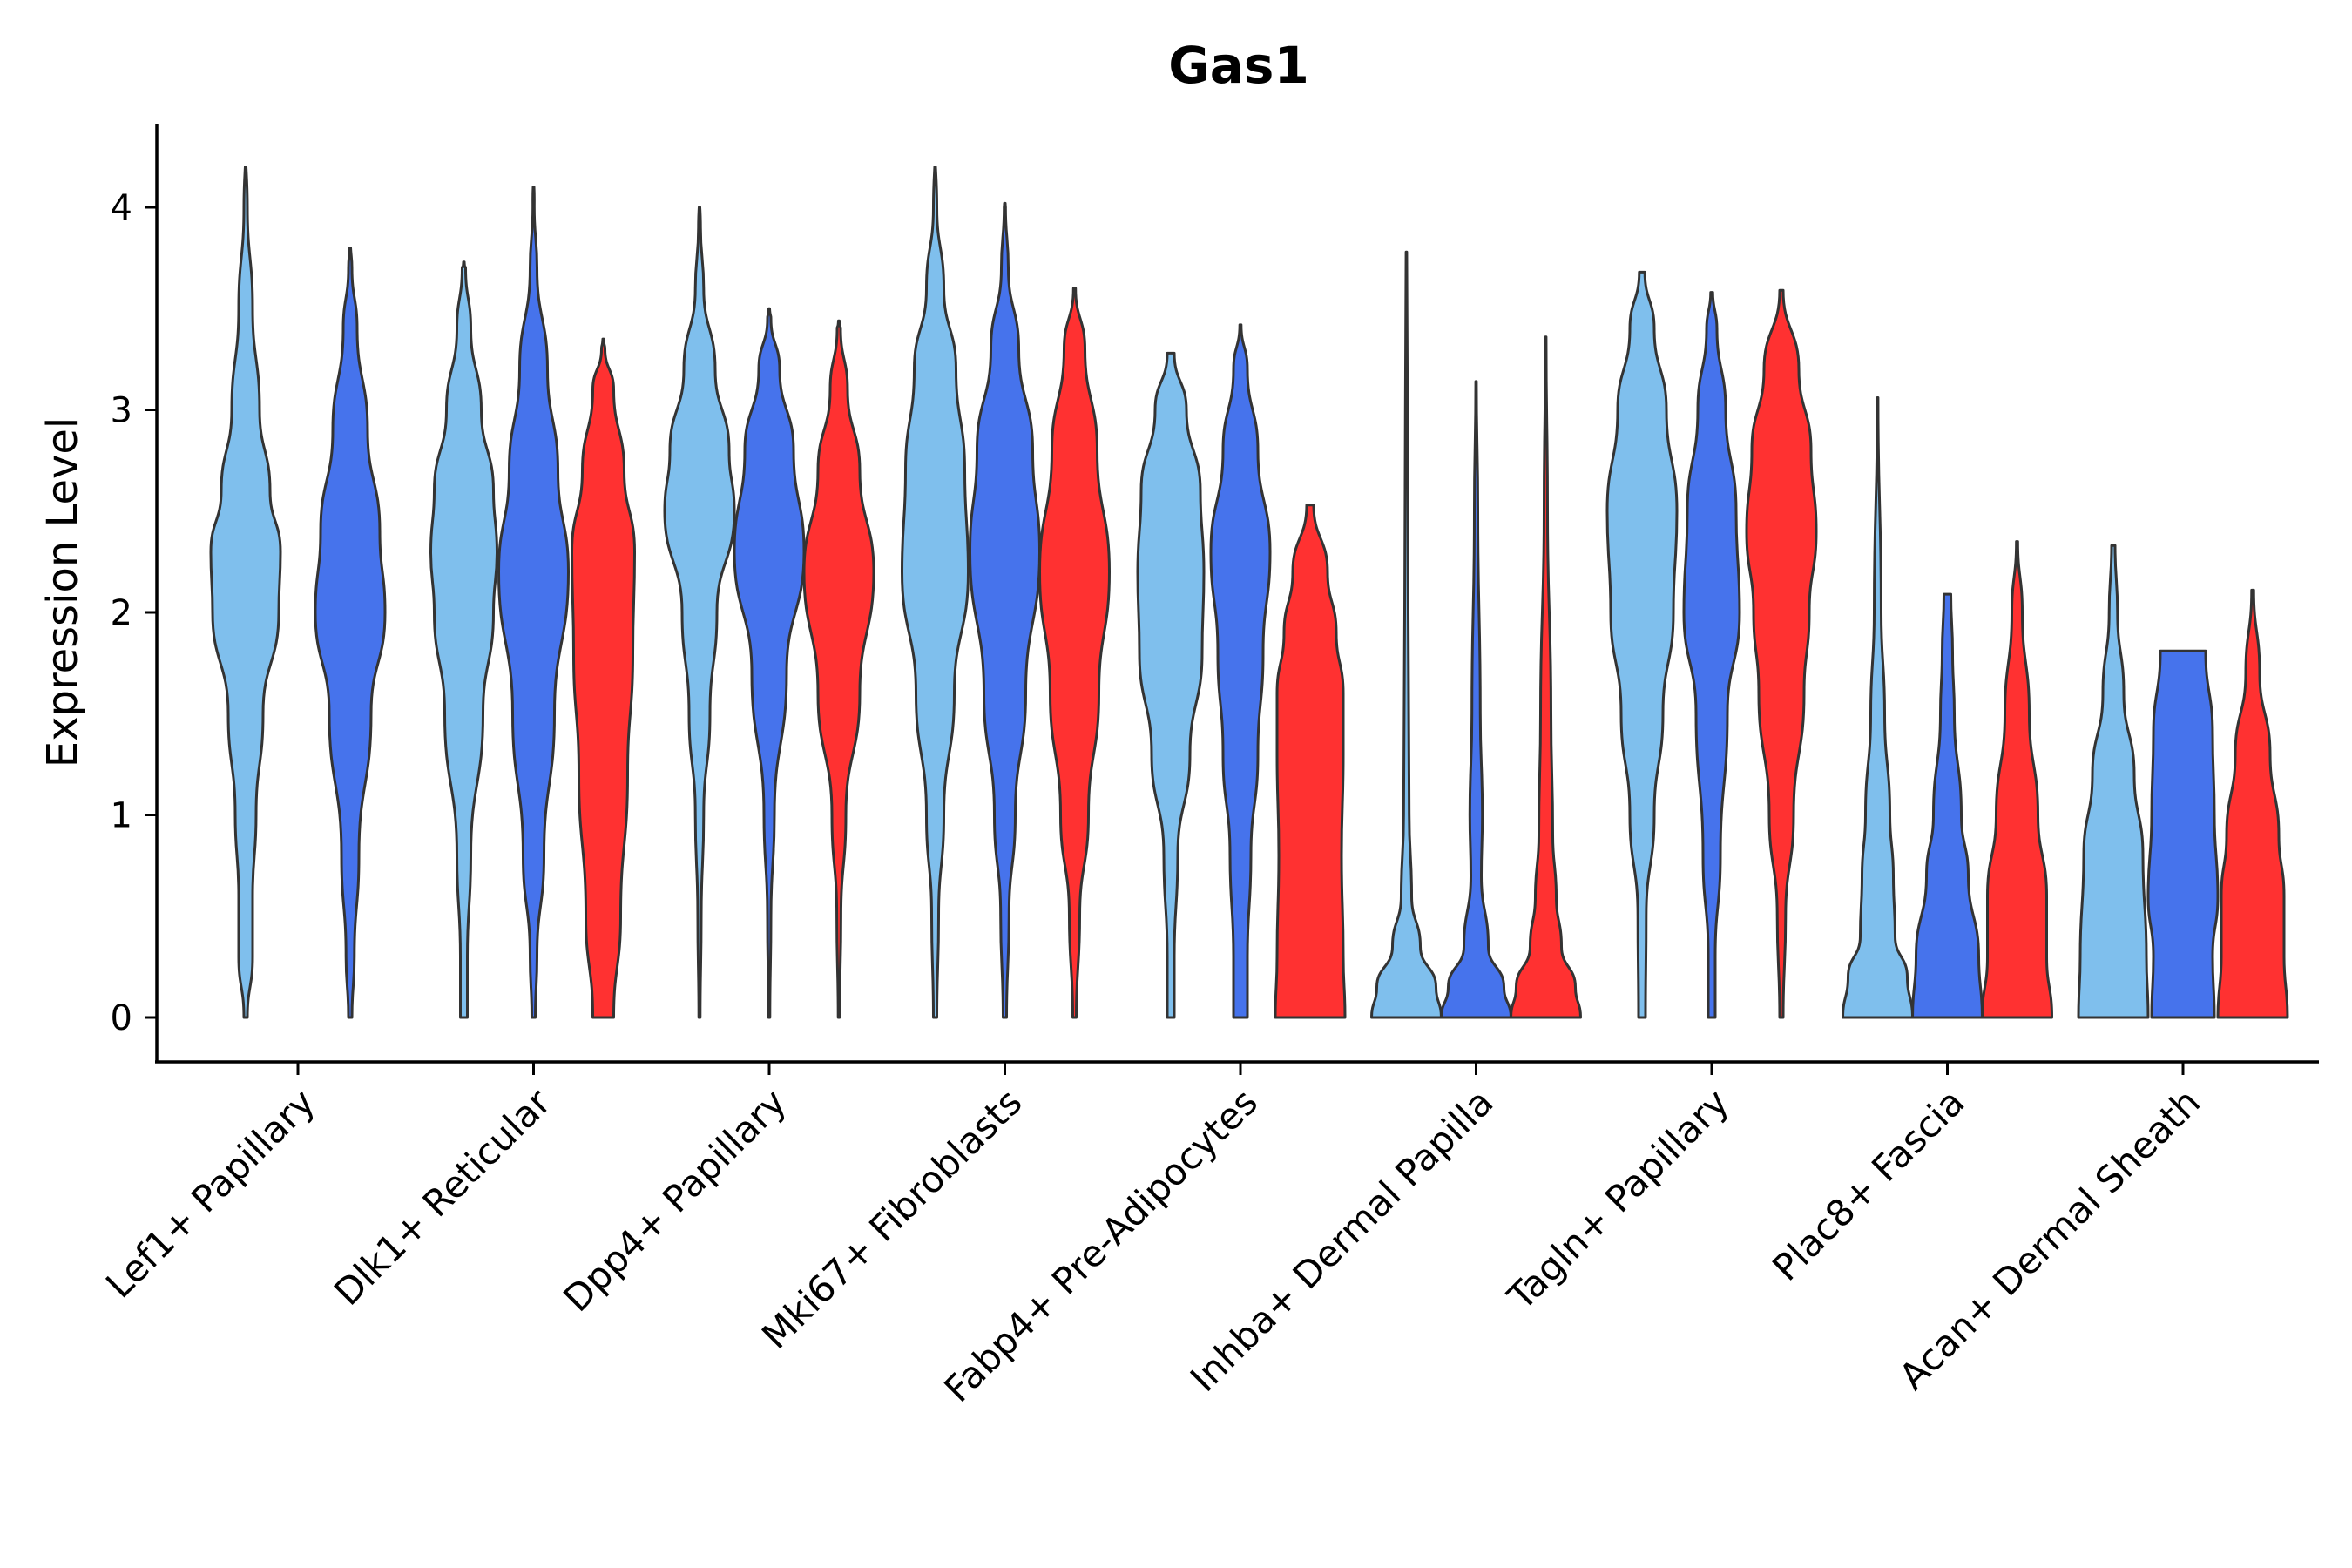  I want to click on x-tick-label: Lef1+ Papillary, so click(210, 1193).